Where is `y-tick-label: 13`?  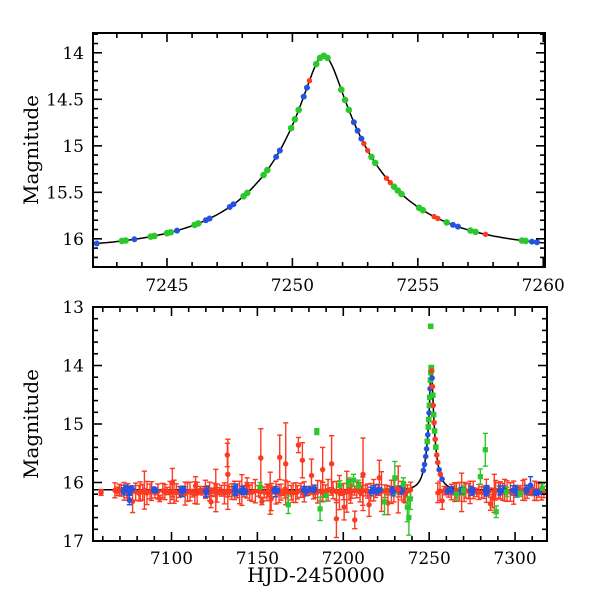 y-tick-label: 13 is located at coordinates (73, 308).